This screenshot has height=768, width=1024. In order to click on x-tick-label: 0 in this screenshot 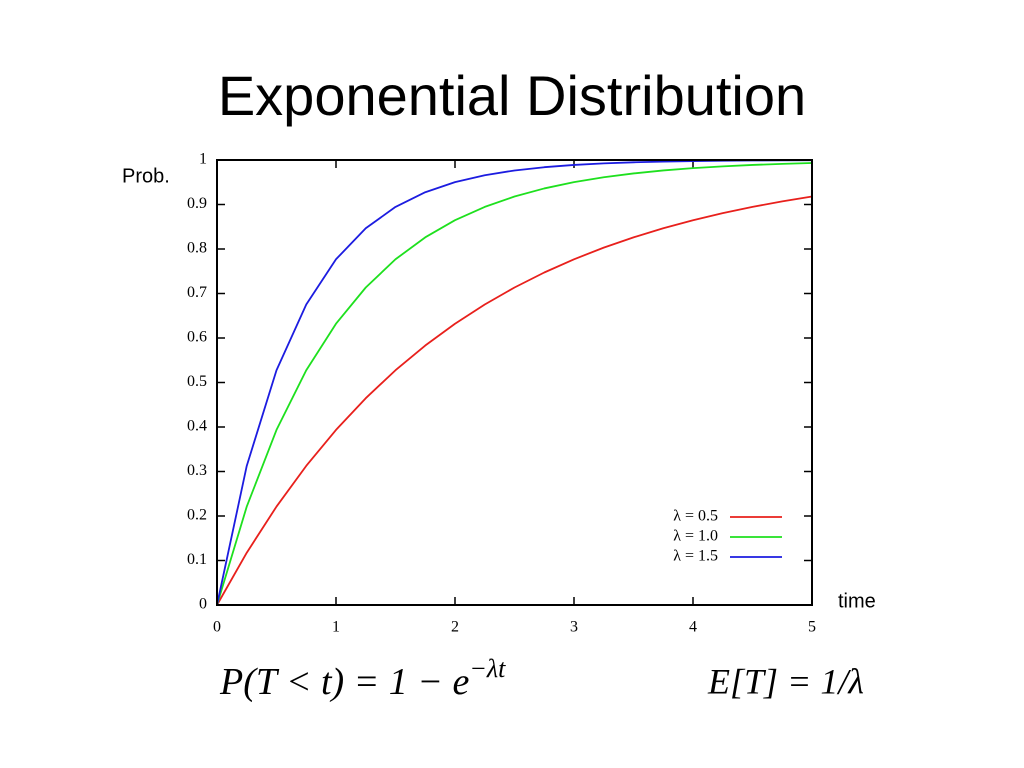, I will do `click(217, 627)`.